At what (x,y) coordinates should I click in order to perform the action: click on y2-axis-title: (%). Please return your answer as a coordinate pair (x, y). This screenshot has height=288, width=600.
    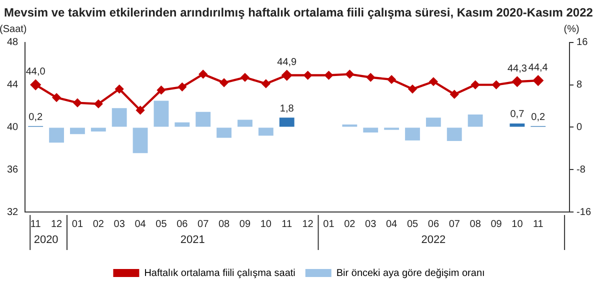
    Looking at the image, I should click on (572, 30).